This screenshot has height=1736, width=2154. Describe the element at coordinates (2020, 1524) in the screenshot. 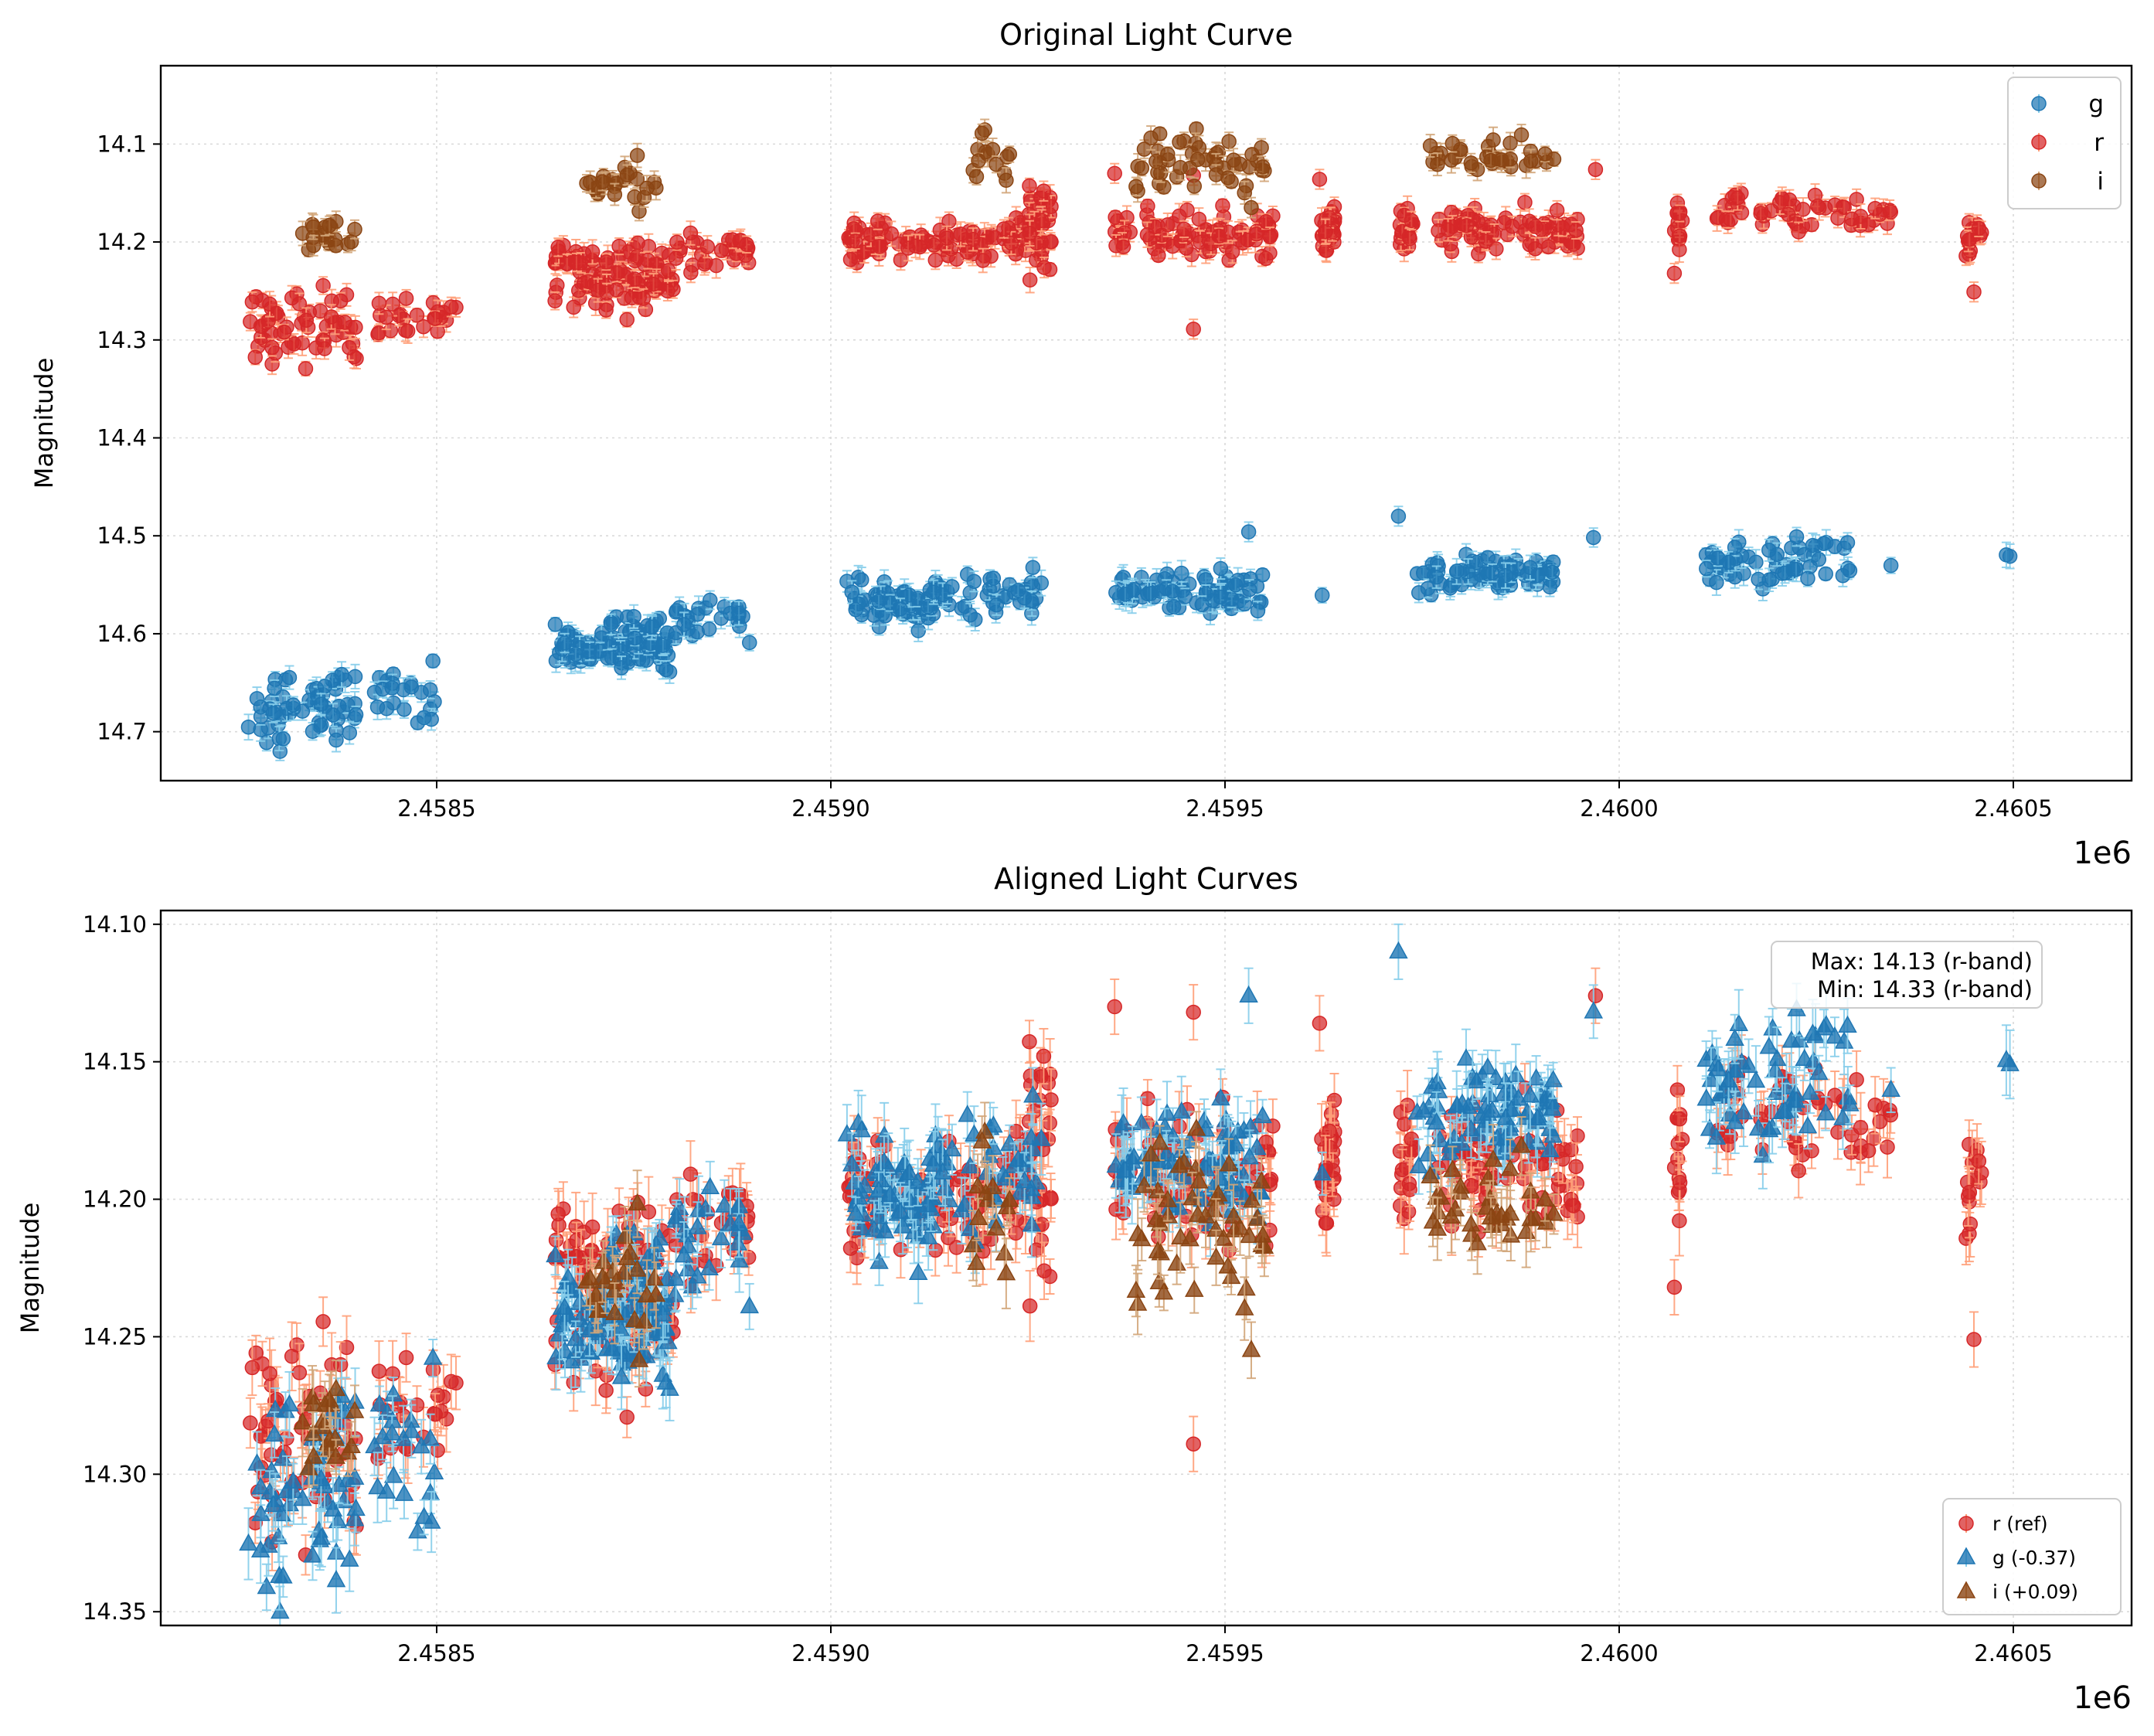

I see `legend-label: r (ref)` at that location.